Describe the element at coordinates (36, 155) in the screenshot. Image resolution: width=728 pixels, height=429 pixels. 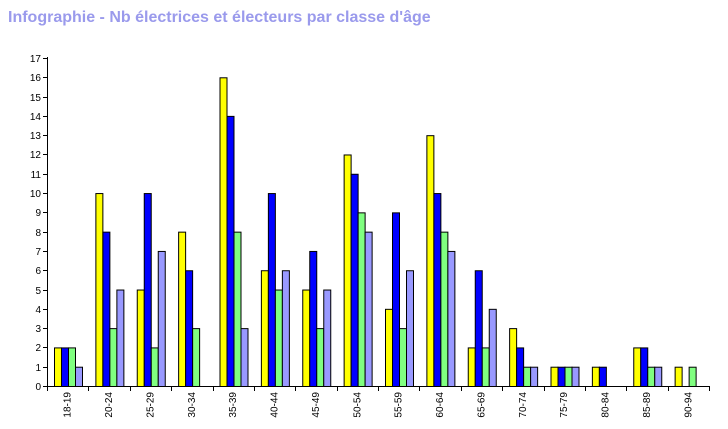
I see `y-tick-label: 12` at that location.